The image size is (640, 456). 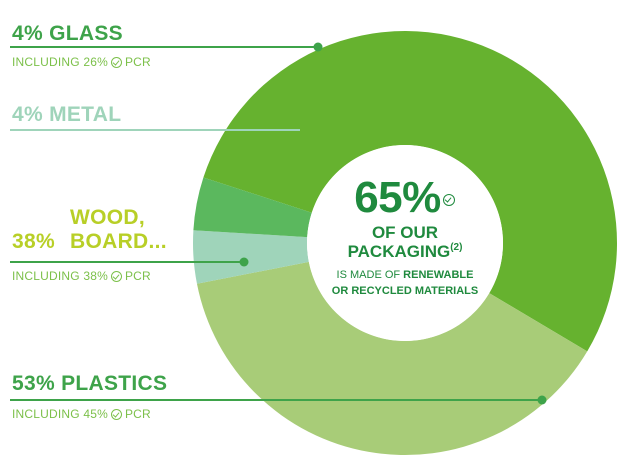 I want to click on slice-glass, so click(x=252, y=207).